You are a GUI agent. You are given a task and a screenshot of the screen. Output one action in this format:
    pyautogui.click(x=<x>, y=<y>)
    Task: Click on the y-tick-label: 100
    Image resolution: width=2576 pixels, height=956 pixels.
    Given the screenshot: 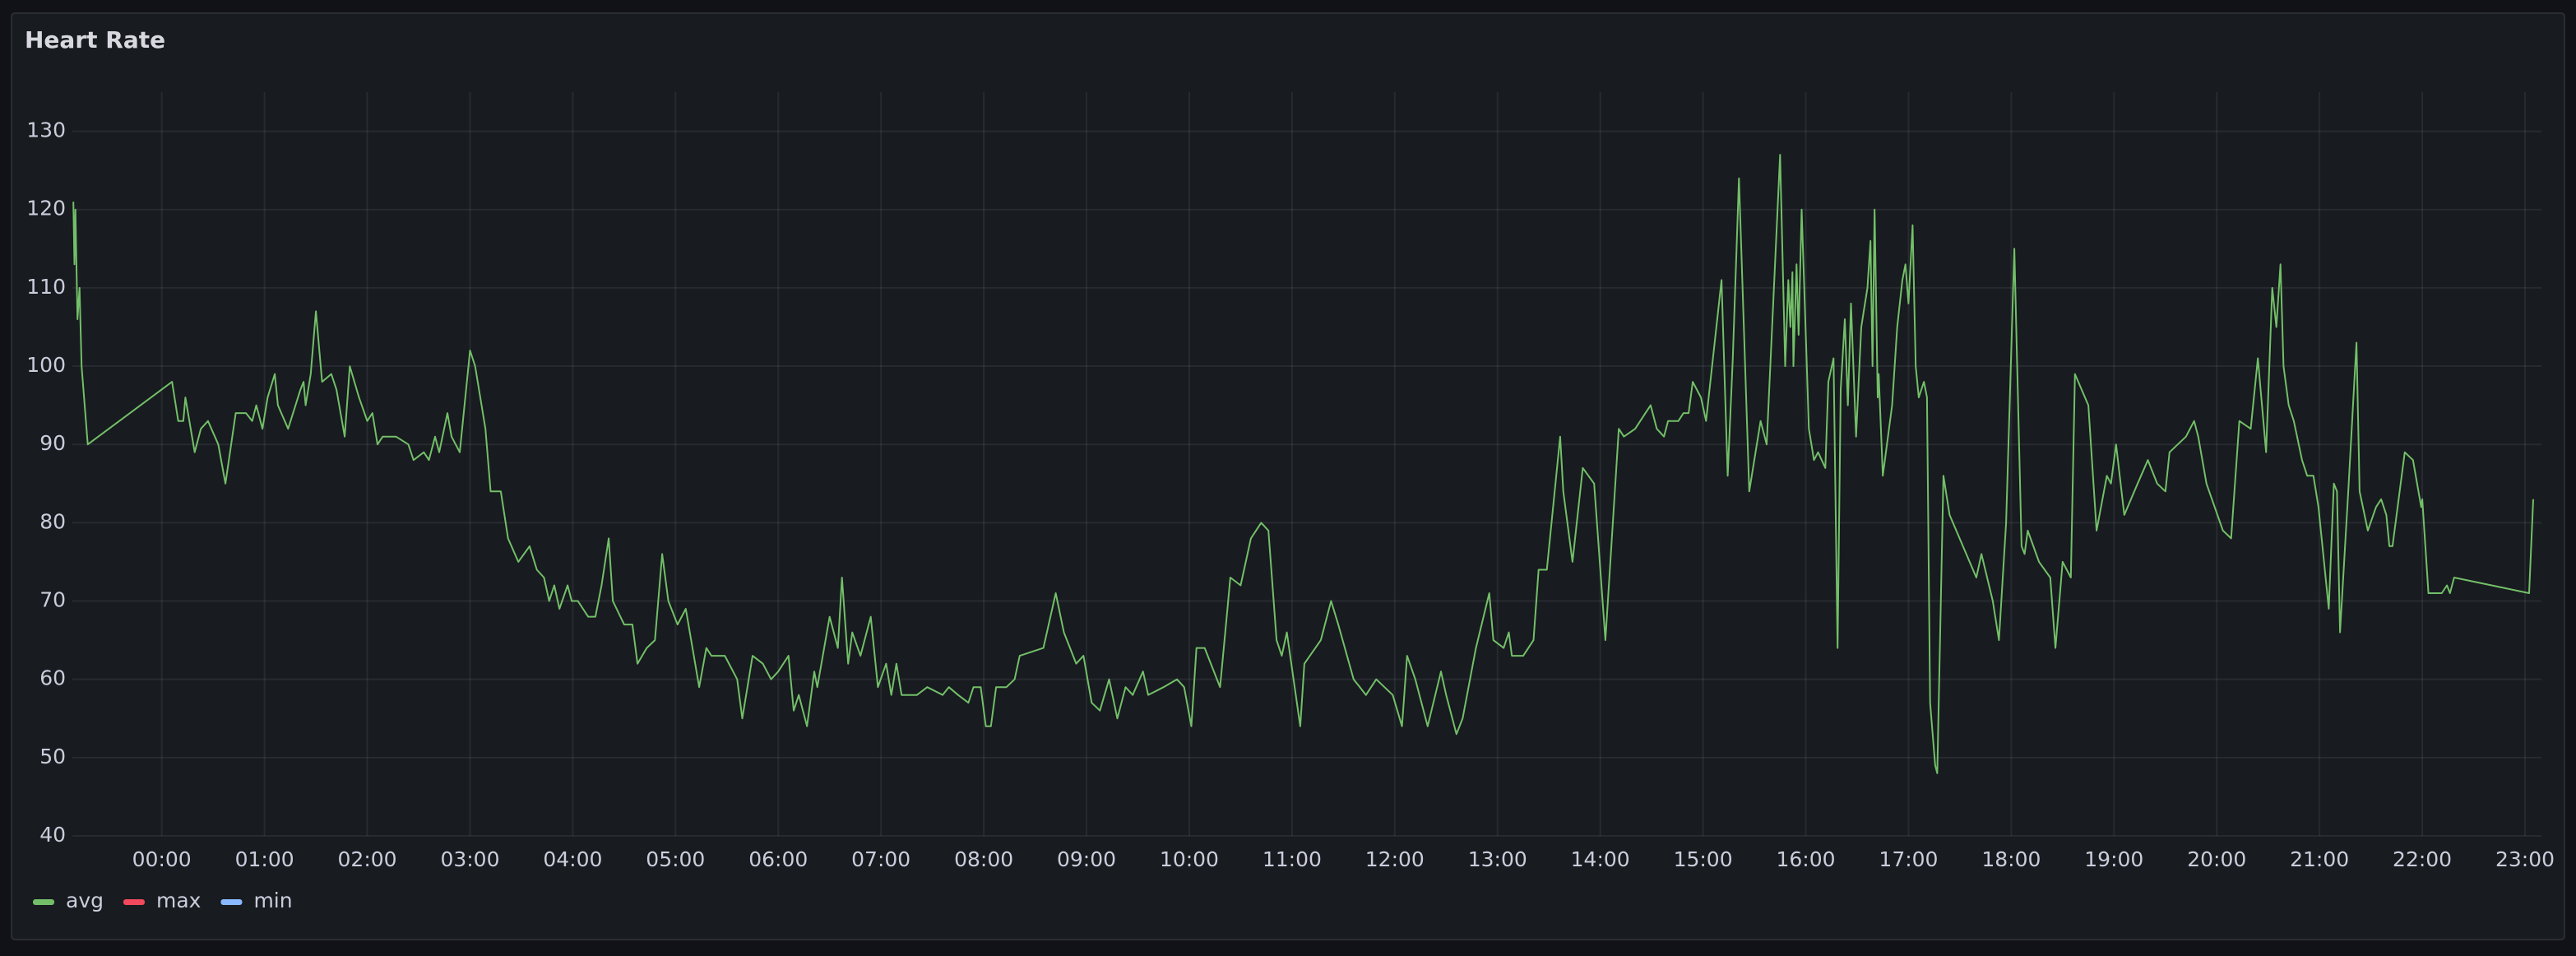 What is the action you would take?
    pyautogui.click(x=46, y=365)
    